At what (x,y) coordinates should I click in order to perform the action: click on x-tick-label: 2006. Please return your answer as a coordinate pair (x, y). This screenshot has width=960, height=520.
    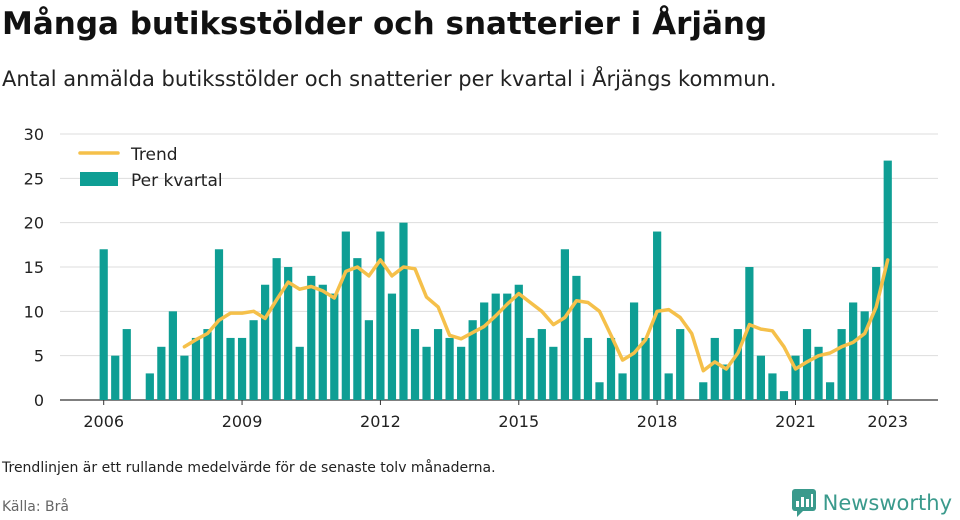
    Looking at the image, I should click on (103, 421).